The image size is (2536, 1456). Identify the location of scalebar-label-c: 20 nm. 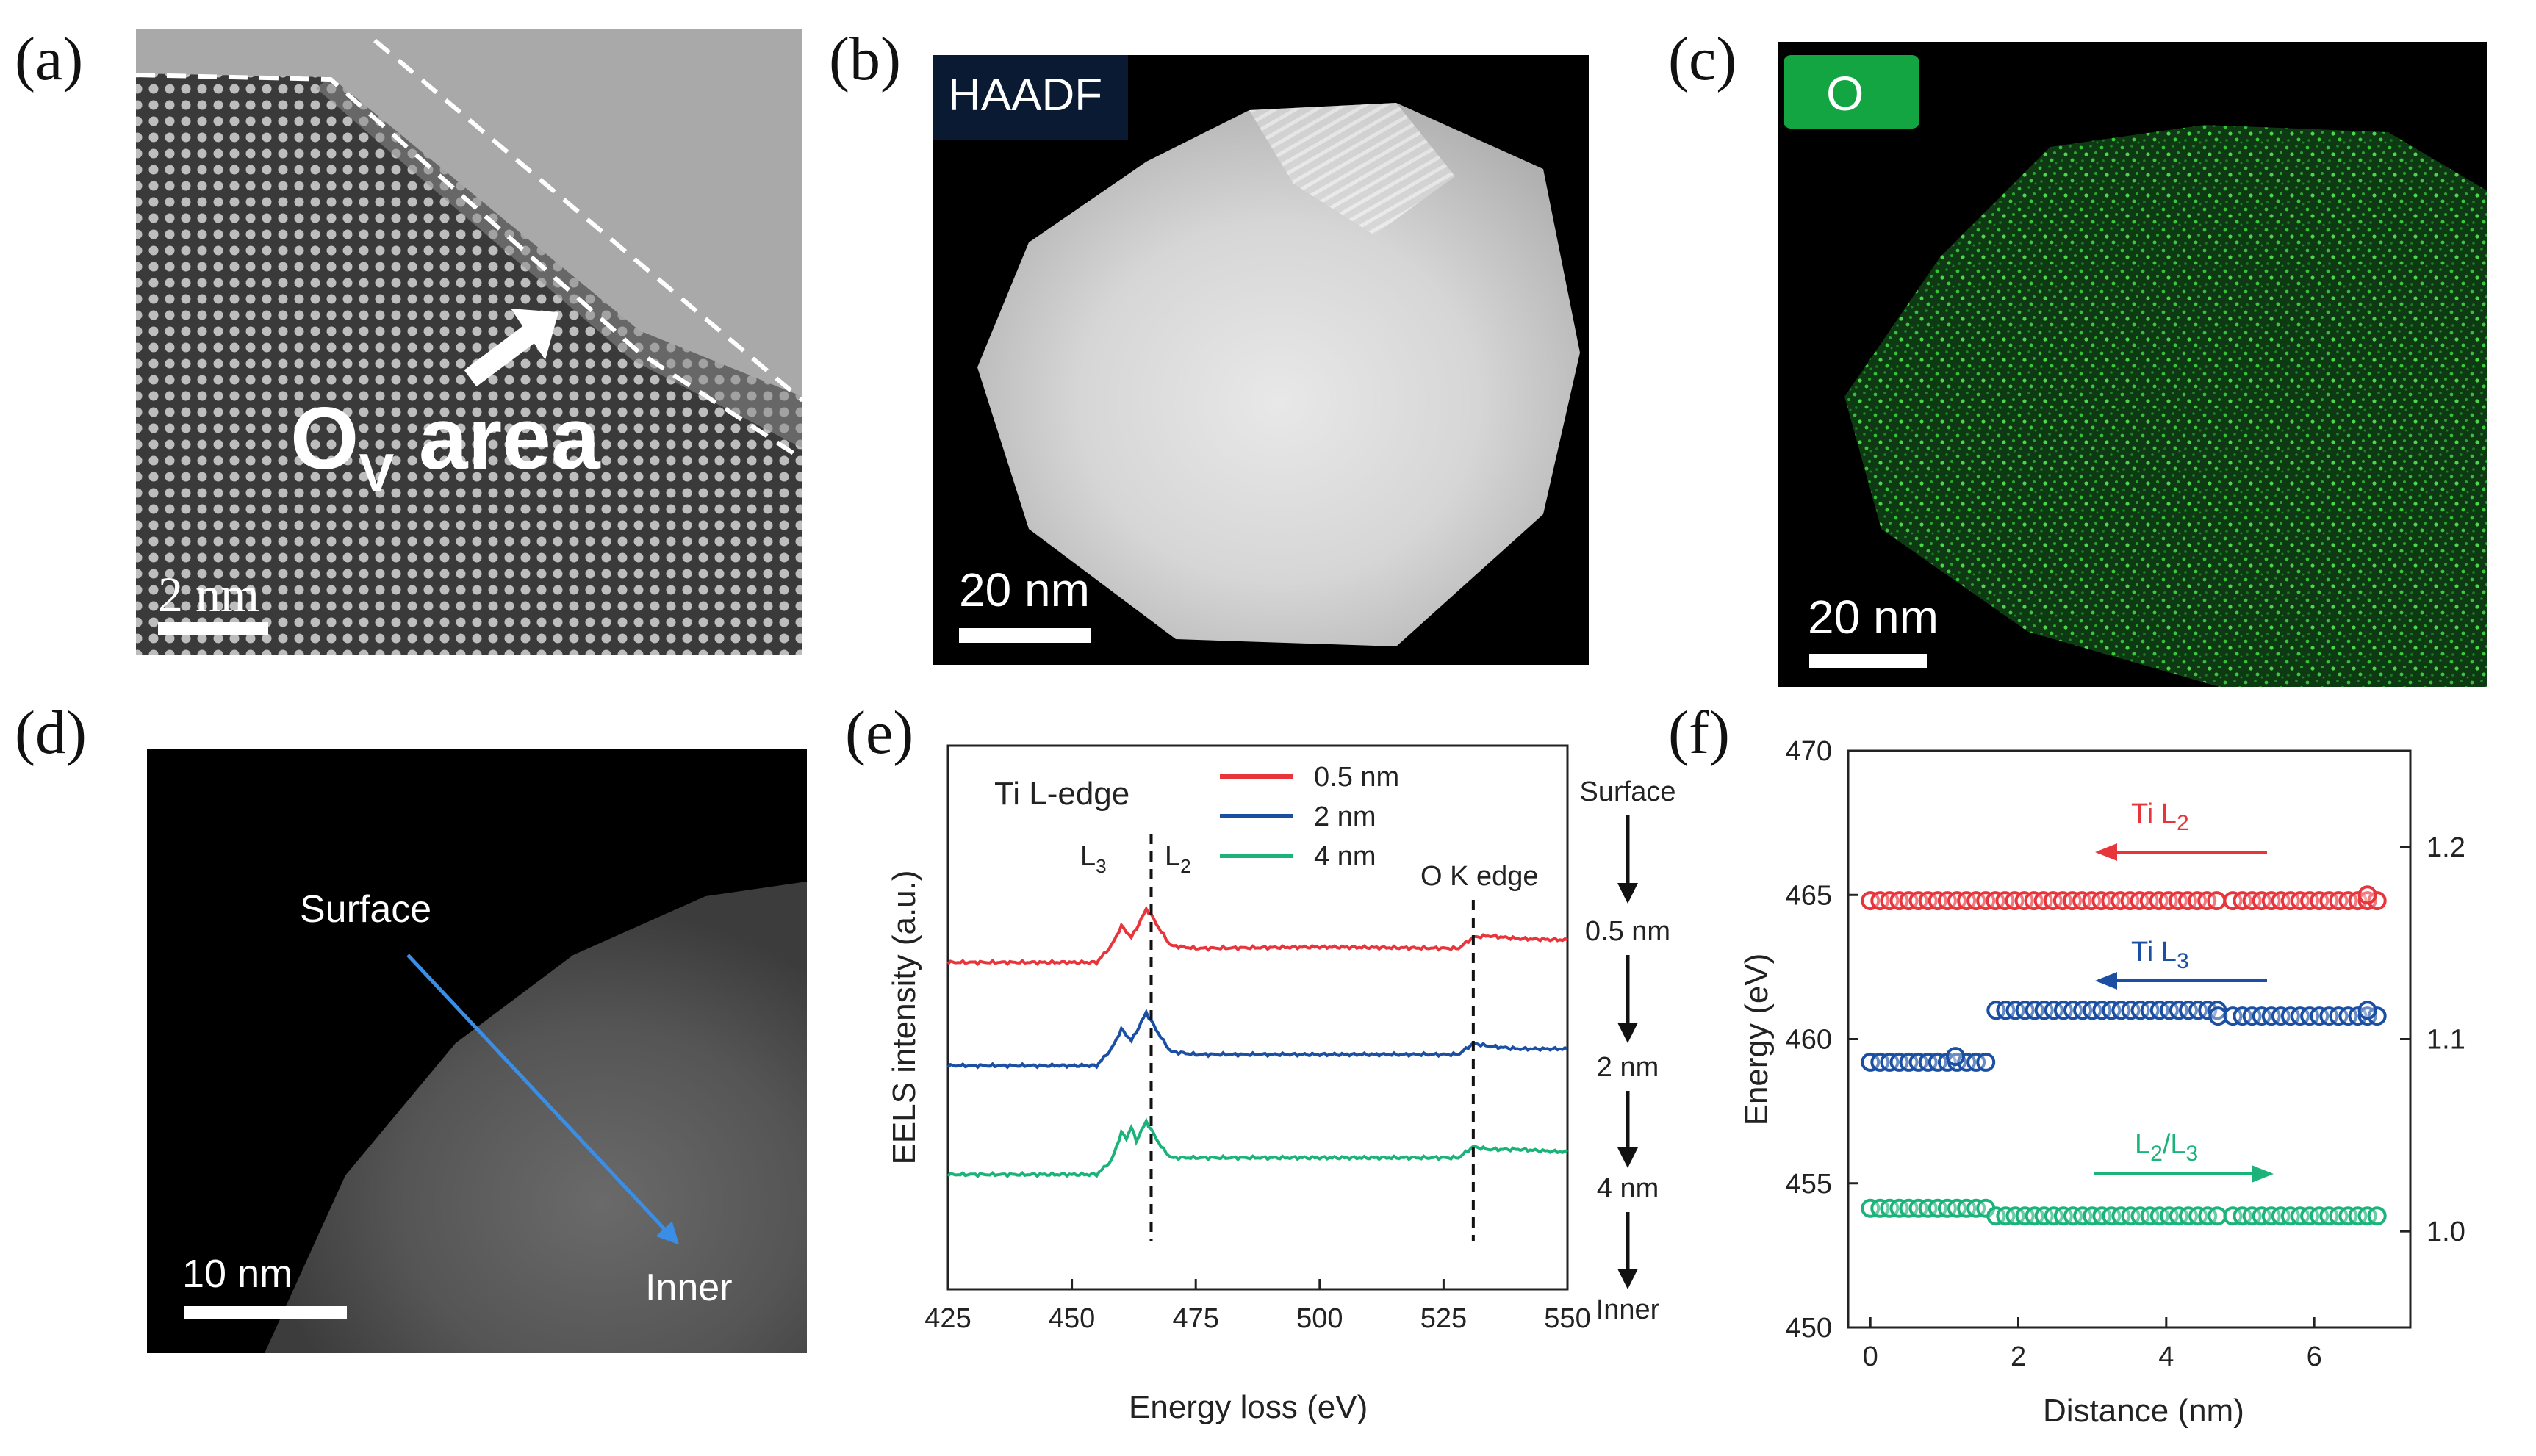
(1873, 617).